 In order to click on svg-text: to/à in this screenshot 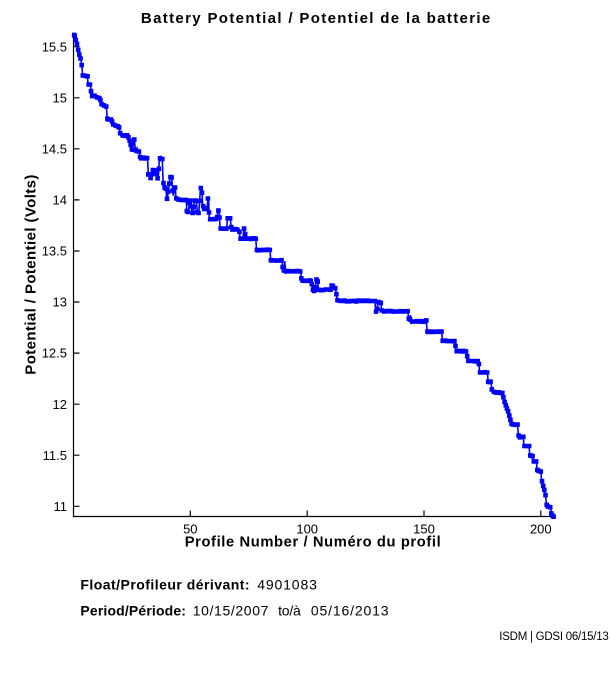, I will do `click(289, 611)`.